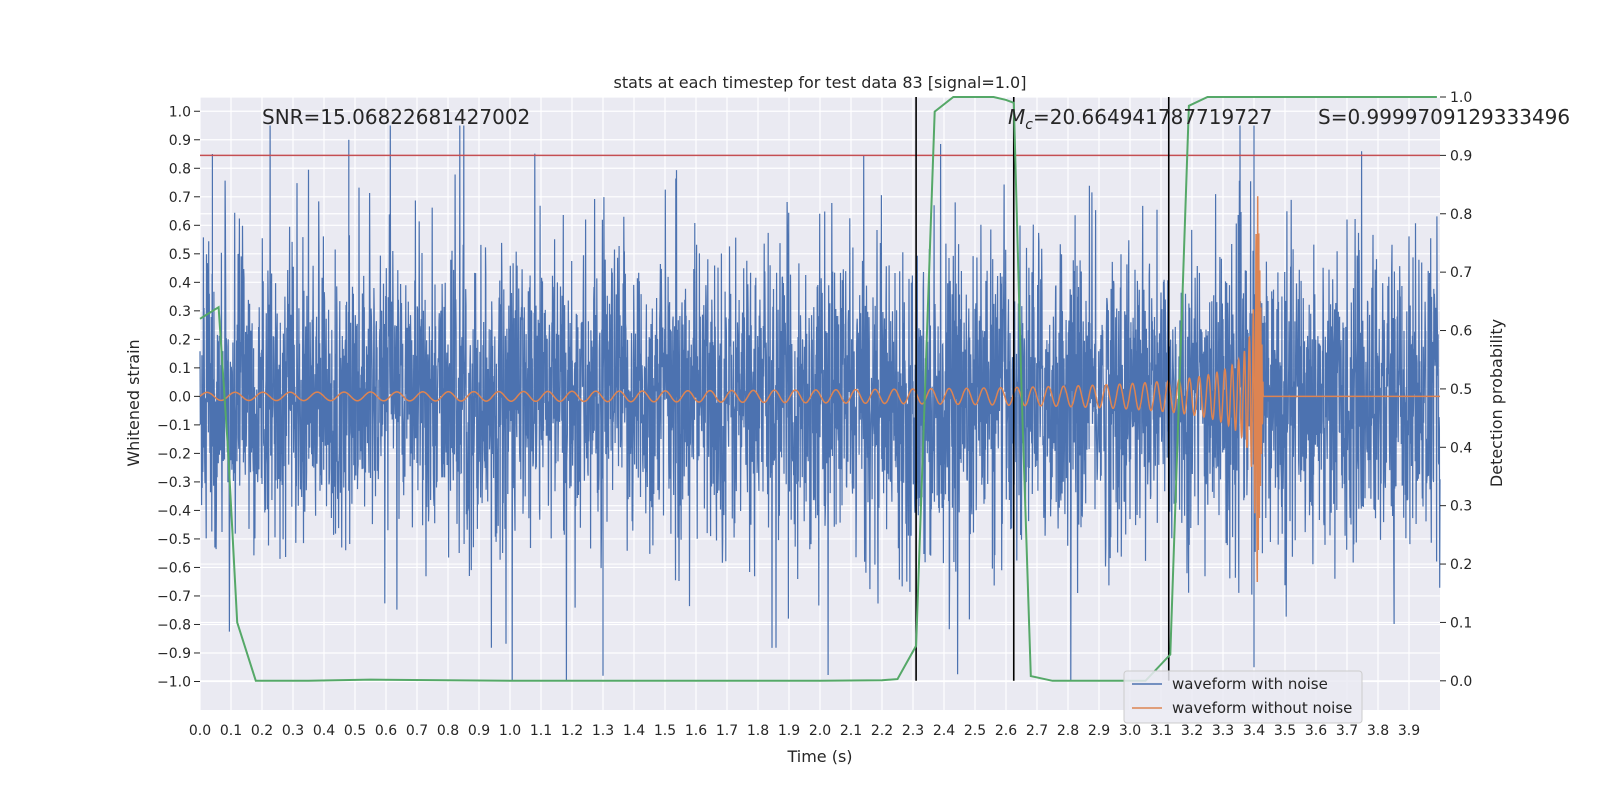  What do you see at coordinates (944, 731) in the screenshot?
I see `x-tick-label-24: 2.4` at bounding box center [944, 731].